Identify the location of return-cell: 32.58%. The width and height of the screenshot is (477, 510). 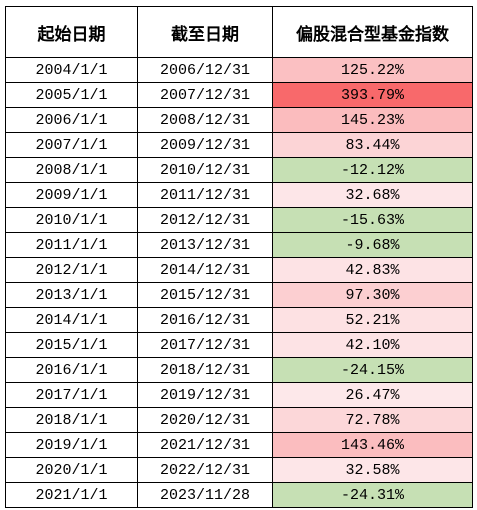
(372, 470).